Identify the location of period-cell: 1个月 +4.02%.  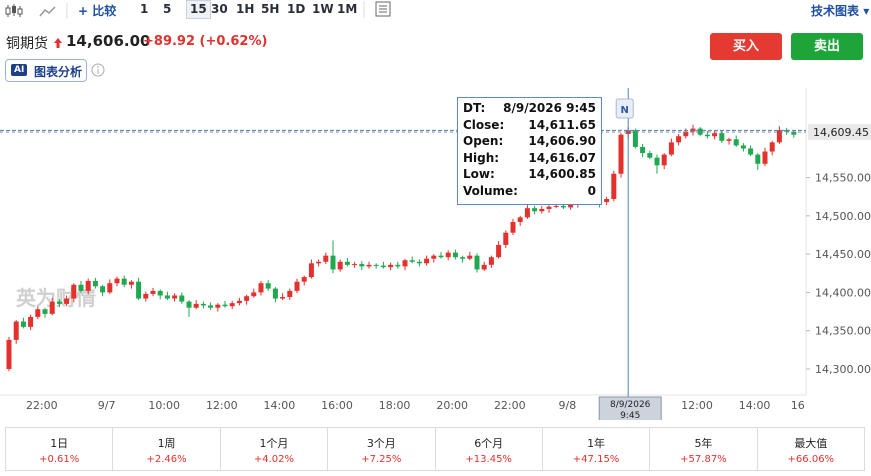
(275, 449).